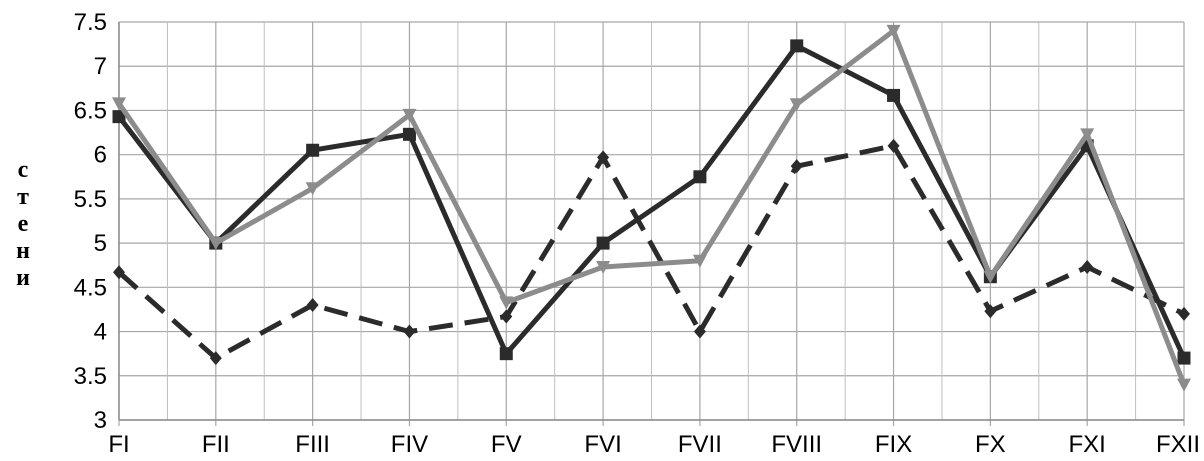 Image resolution: width=1204 pixels, height=461 pixels. I want to click on x-tick-label: FIV, so click(409, 444).